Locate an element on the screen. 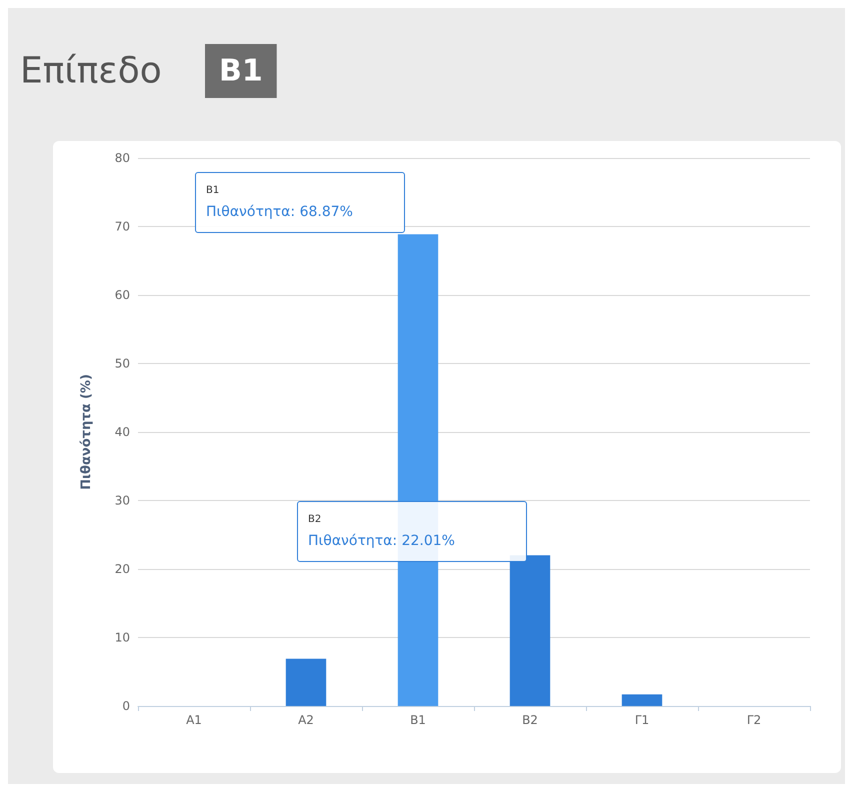 Image resolution: width=853 pixels, height=792 pixels. tooltip-box: B2 Πιθανότητα: 22.01% is located at coordinates (412, 531).